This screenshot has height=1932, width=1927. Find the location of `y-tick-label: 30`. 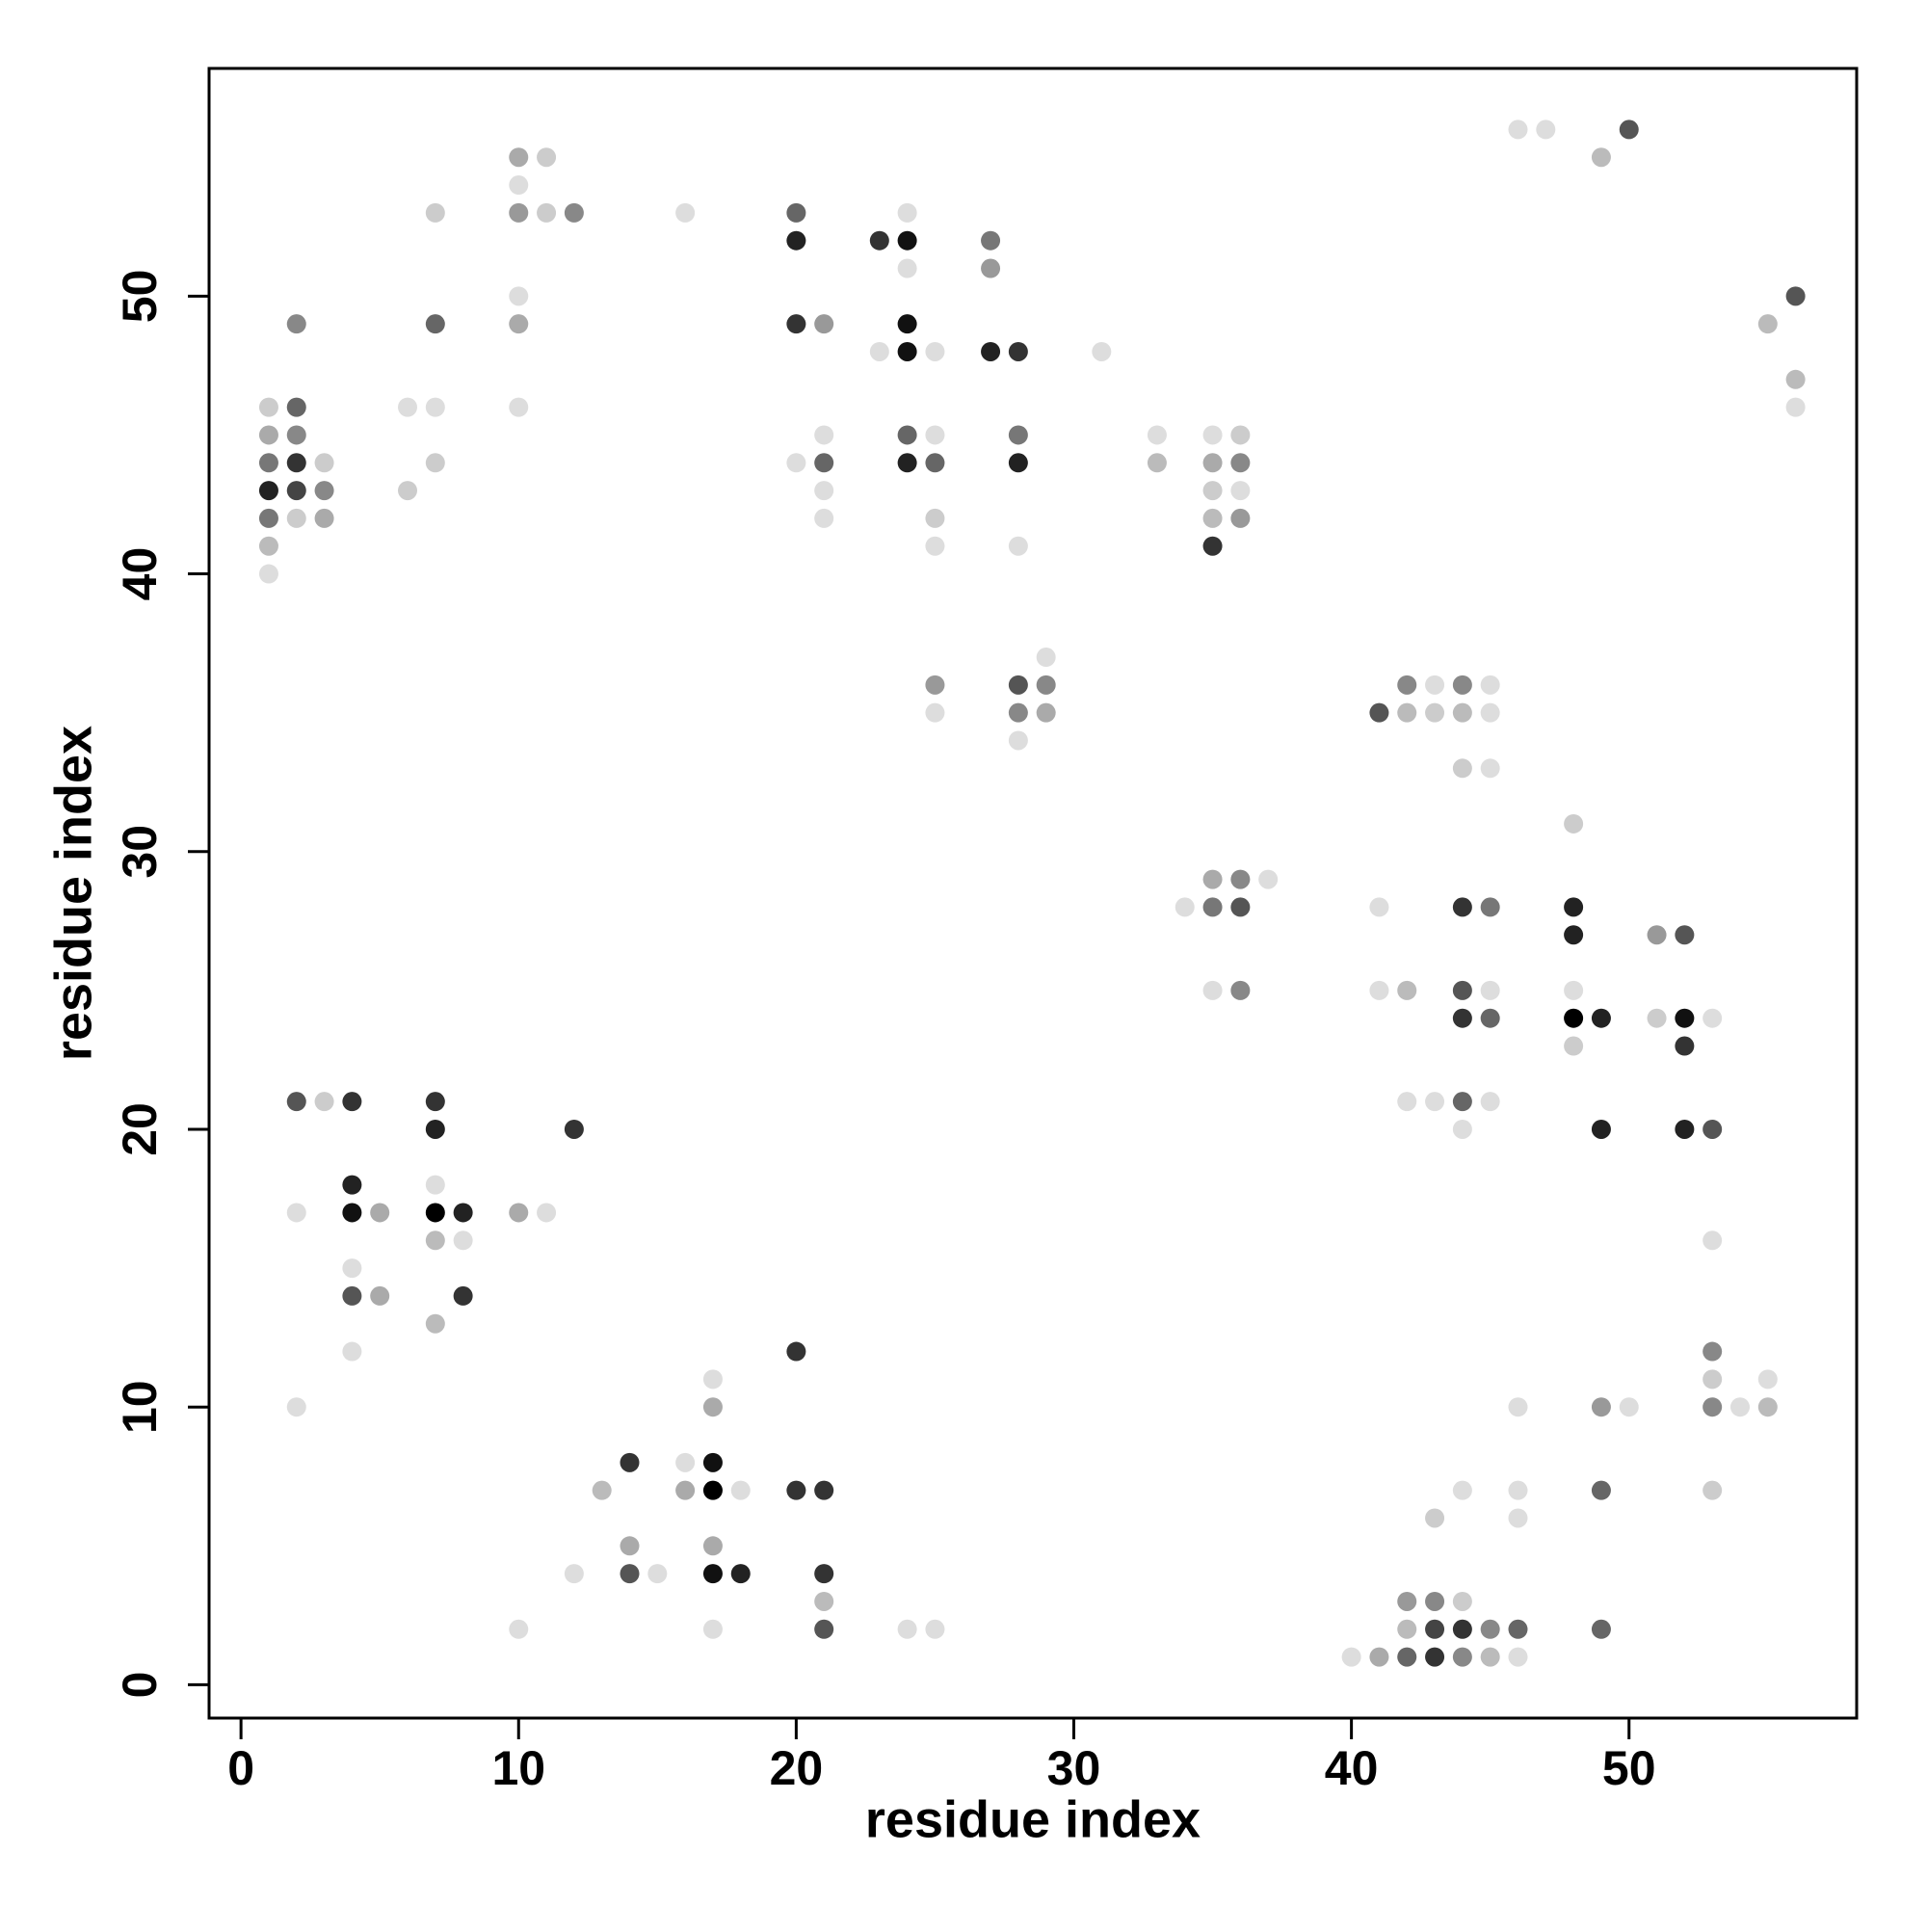

y-tick-label: 30 is located at coordinates (140, 852).